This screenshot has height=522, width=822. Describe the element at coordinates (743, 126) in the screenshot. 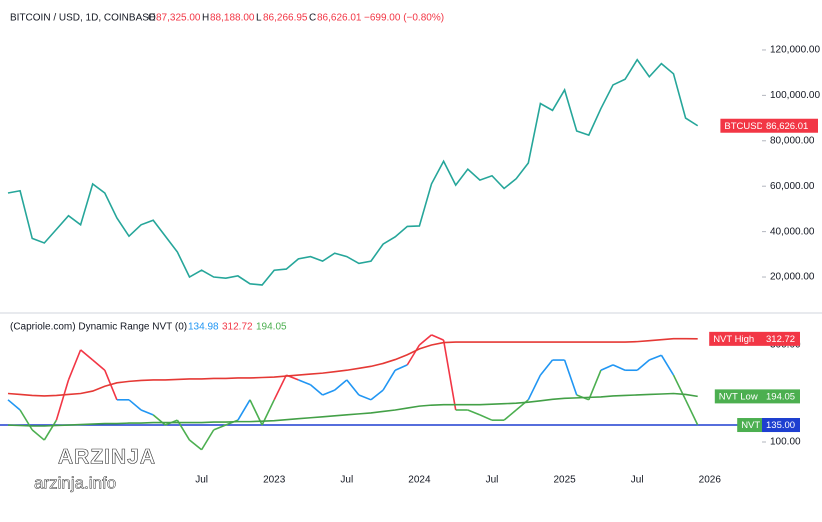

I see `badge-name: BTCUSD` at that location.